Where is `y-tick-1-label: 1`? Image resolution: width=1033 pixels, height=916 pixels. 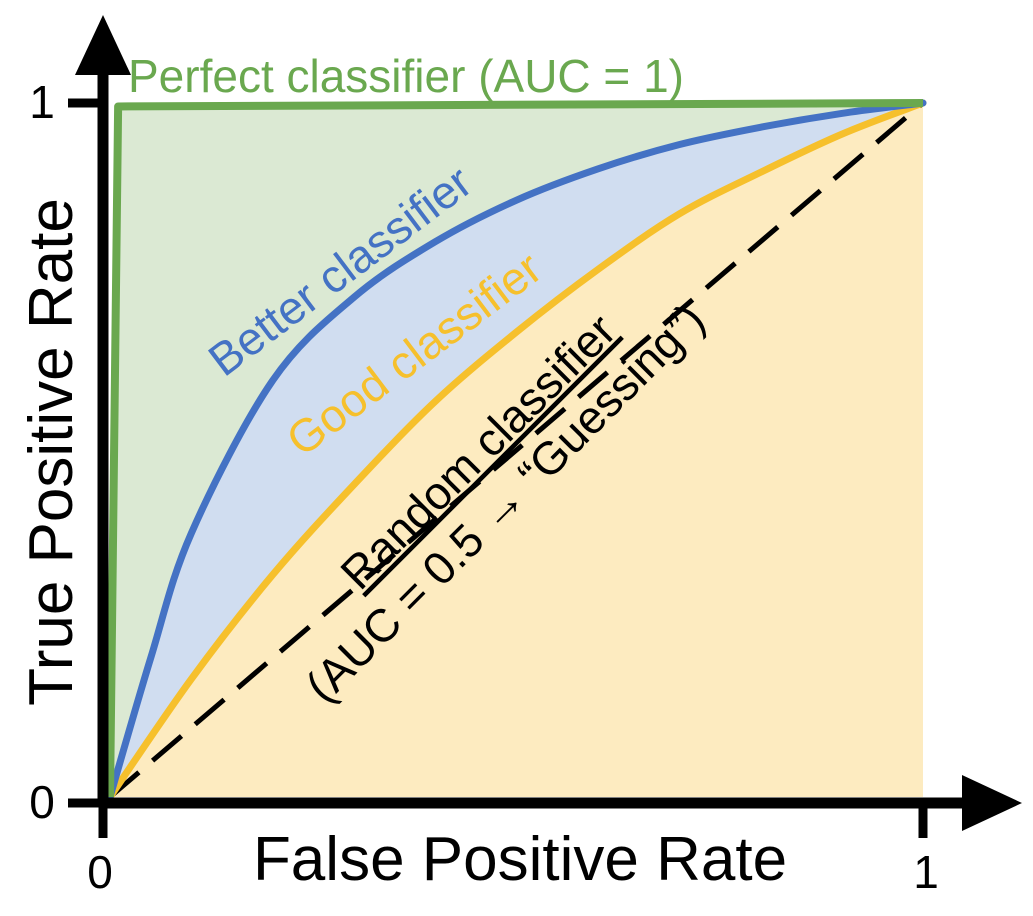 y-tick-1-label: 1 is located at coordinates (42, 102).